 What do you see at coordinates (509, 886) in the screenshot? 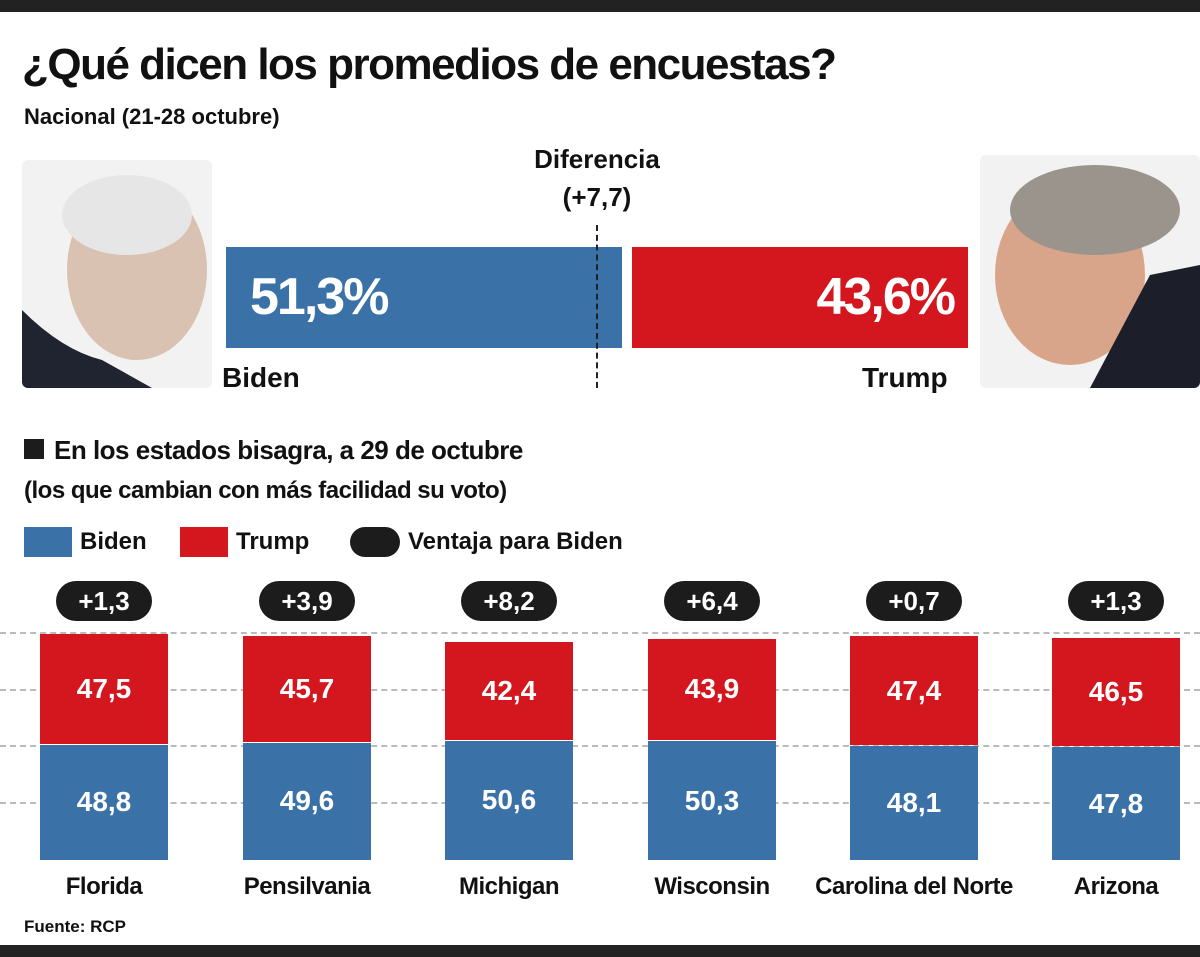
I see `category-label-2: Michigan` at bounding box center [509, 886].